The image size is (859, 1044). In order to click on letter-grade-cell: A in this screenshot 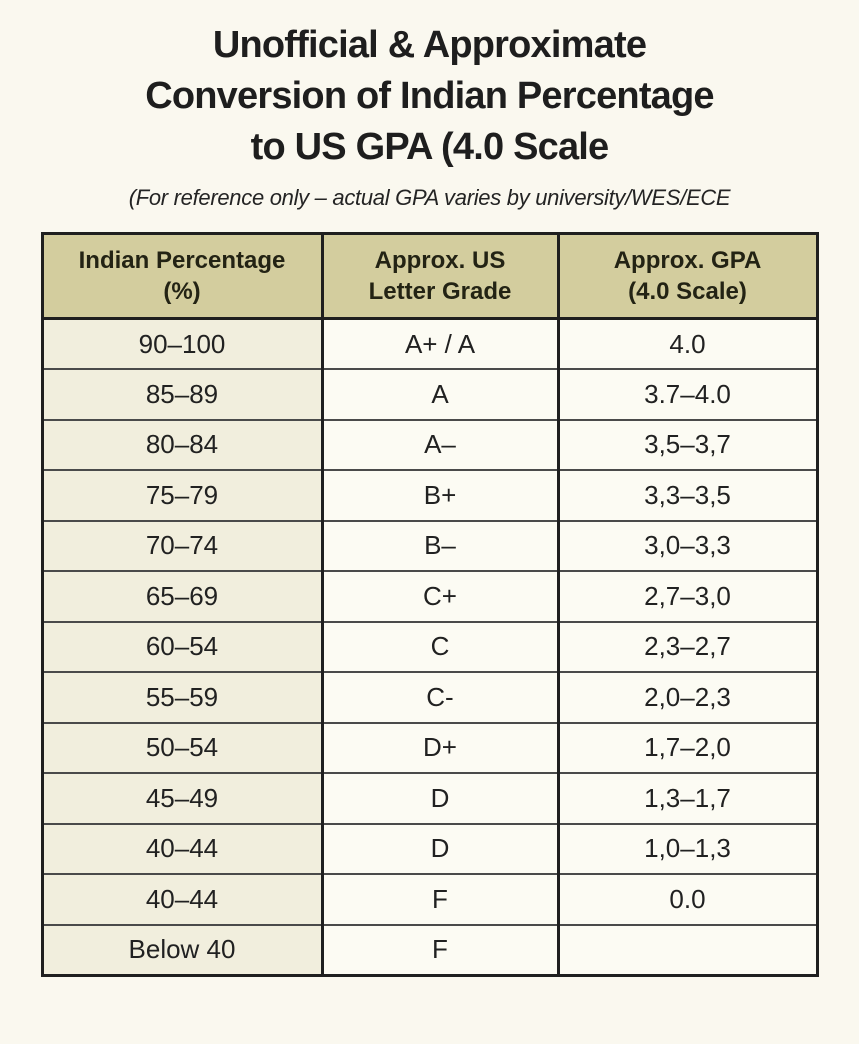, I will do `click(440, 394)`.